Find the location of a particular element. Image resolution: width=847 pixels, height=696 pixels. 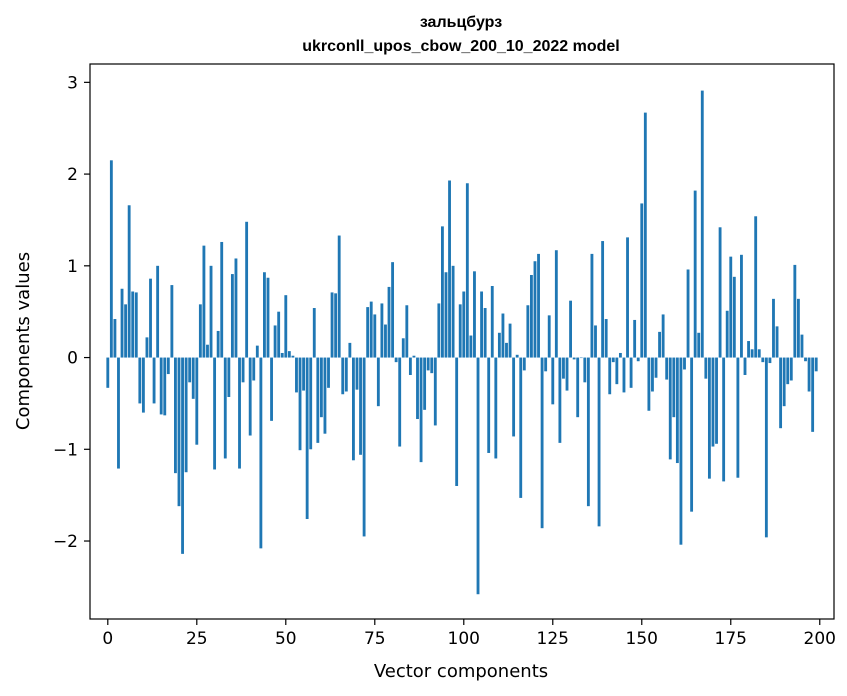

x-axis-ticks: 0 25 50 75 100 125 150 175 200 is located at coordinates (469, 634).